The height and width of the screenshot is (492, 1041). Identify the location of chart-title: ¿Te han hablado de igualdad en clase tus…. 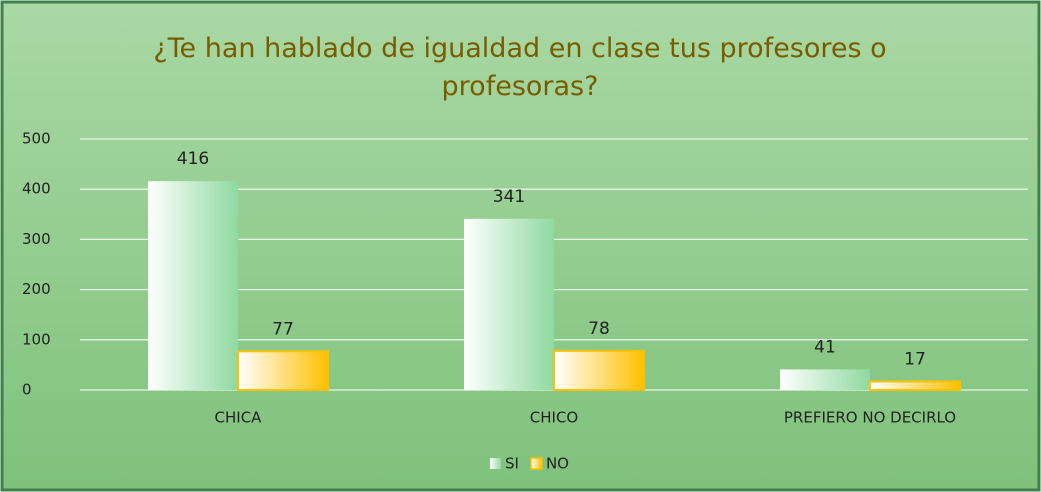
(520, 67).